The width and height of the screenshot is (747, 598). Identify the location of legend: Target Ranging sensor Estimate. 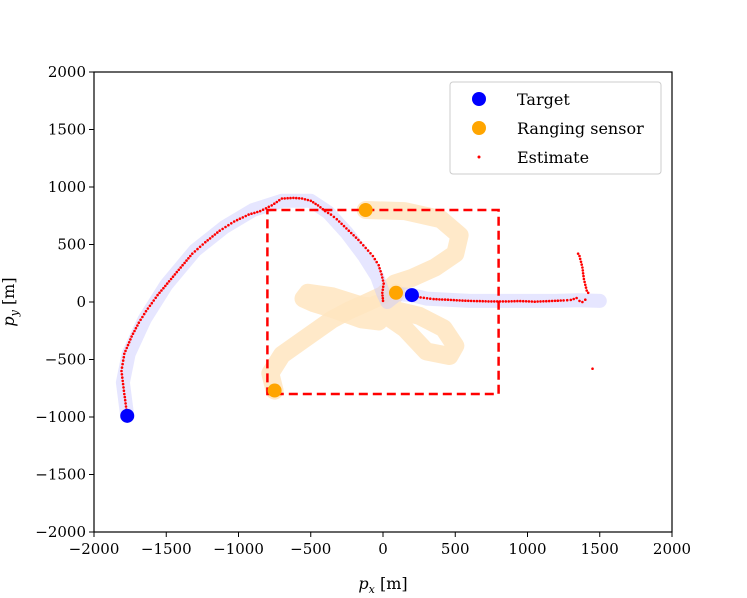
(555, 128).